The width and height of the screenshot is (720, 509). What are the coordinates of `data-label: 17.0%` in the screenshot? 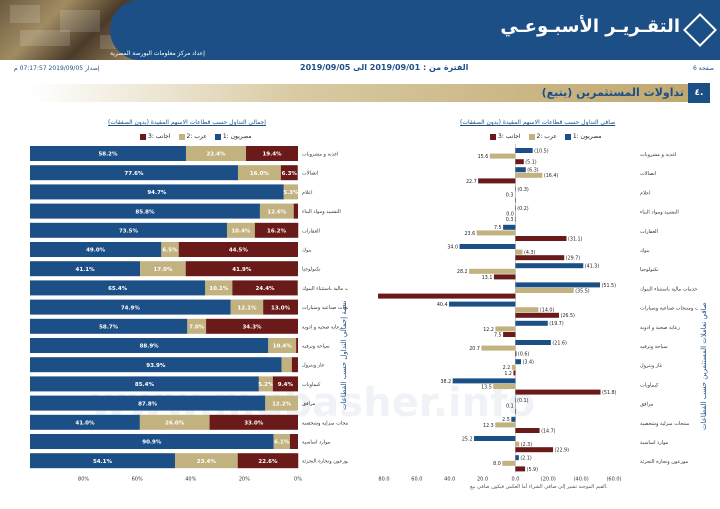 It's located at (163, 270).